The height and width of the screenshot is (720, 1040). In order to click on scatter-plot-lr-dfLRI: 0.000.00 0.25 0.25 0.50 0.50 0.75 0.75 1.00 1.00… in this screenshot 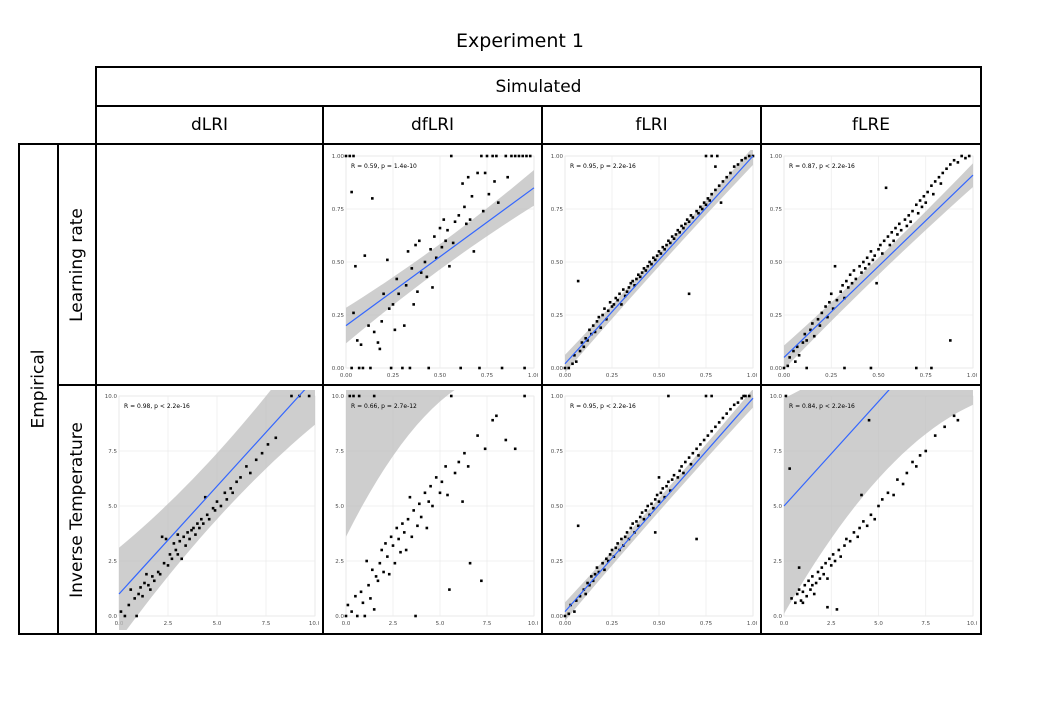, I will do `click(435, 266)`.